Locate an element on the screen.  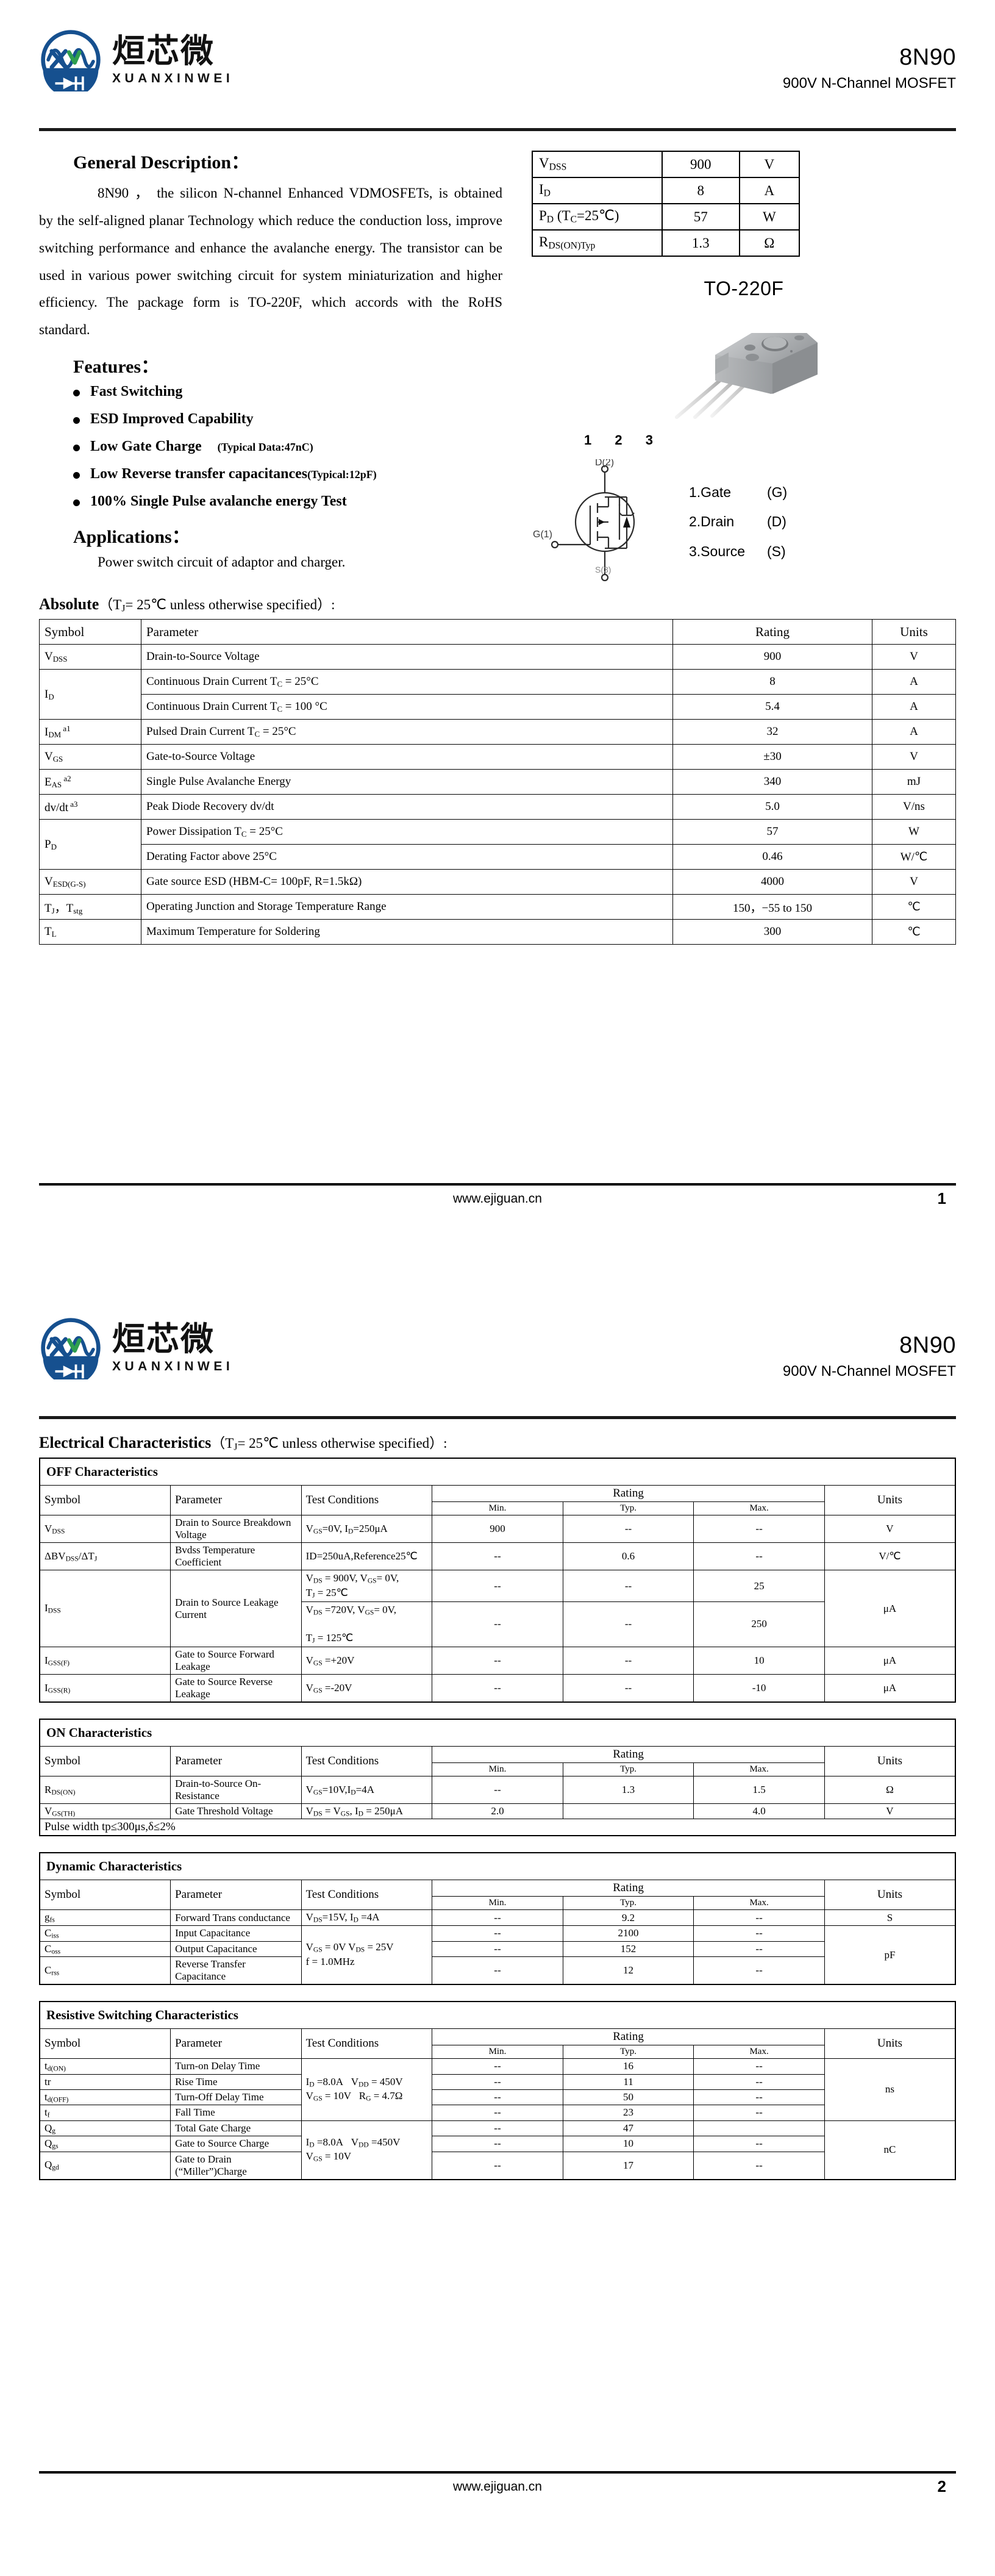
column-header-symbol: Symbol is located at coordinates (90, 632).